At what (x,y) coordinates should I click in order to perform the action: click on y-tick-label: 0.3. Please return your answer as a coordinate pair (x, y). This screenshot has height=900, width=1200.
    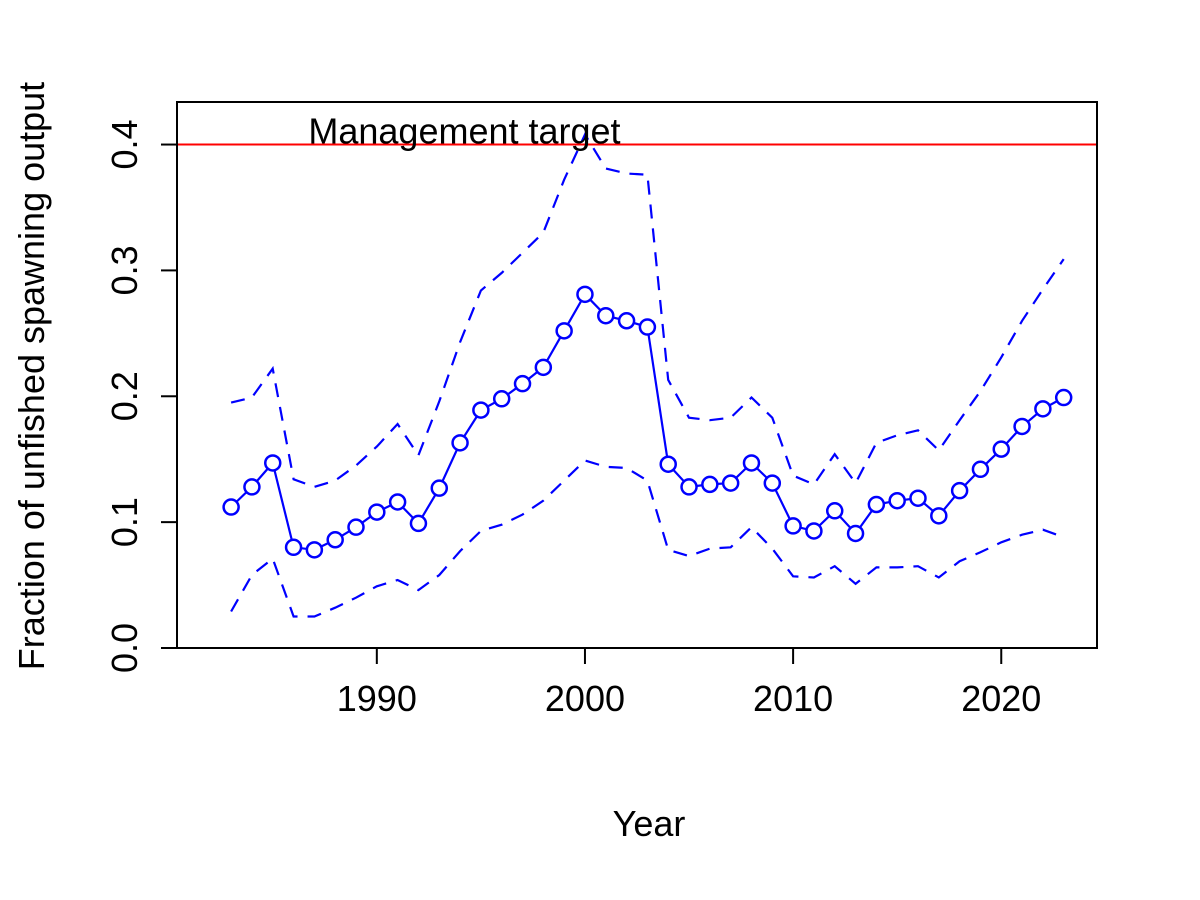
    Looking at the image, I should click on (124, 270).